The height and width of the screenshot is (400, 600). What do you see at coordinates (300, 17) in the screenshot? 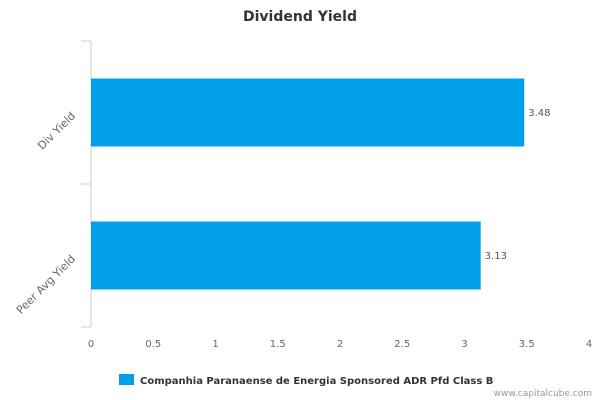
I see `chart-title: Dividend Yield` at bounding box center [300, 17].